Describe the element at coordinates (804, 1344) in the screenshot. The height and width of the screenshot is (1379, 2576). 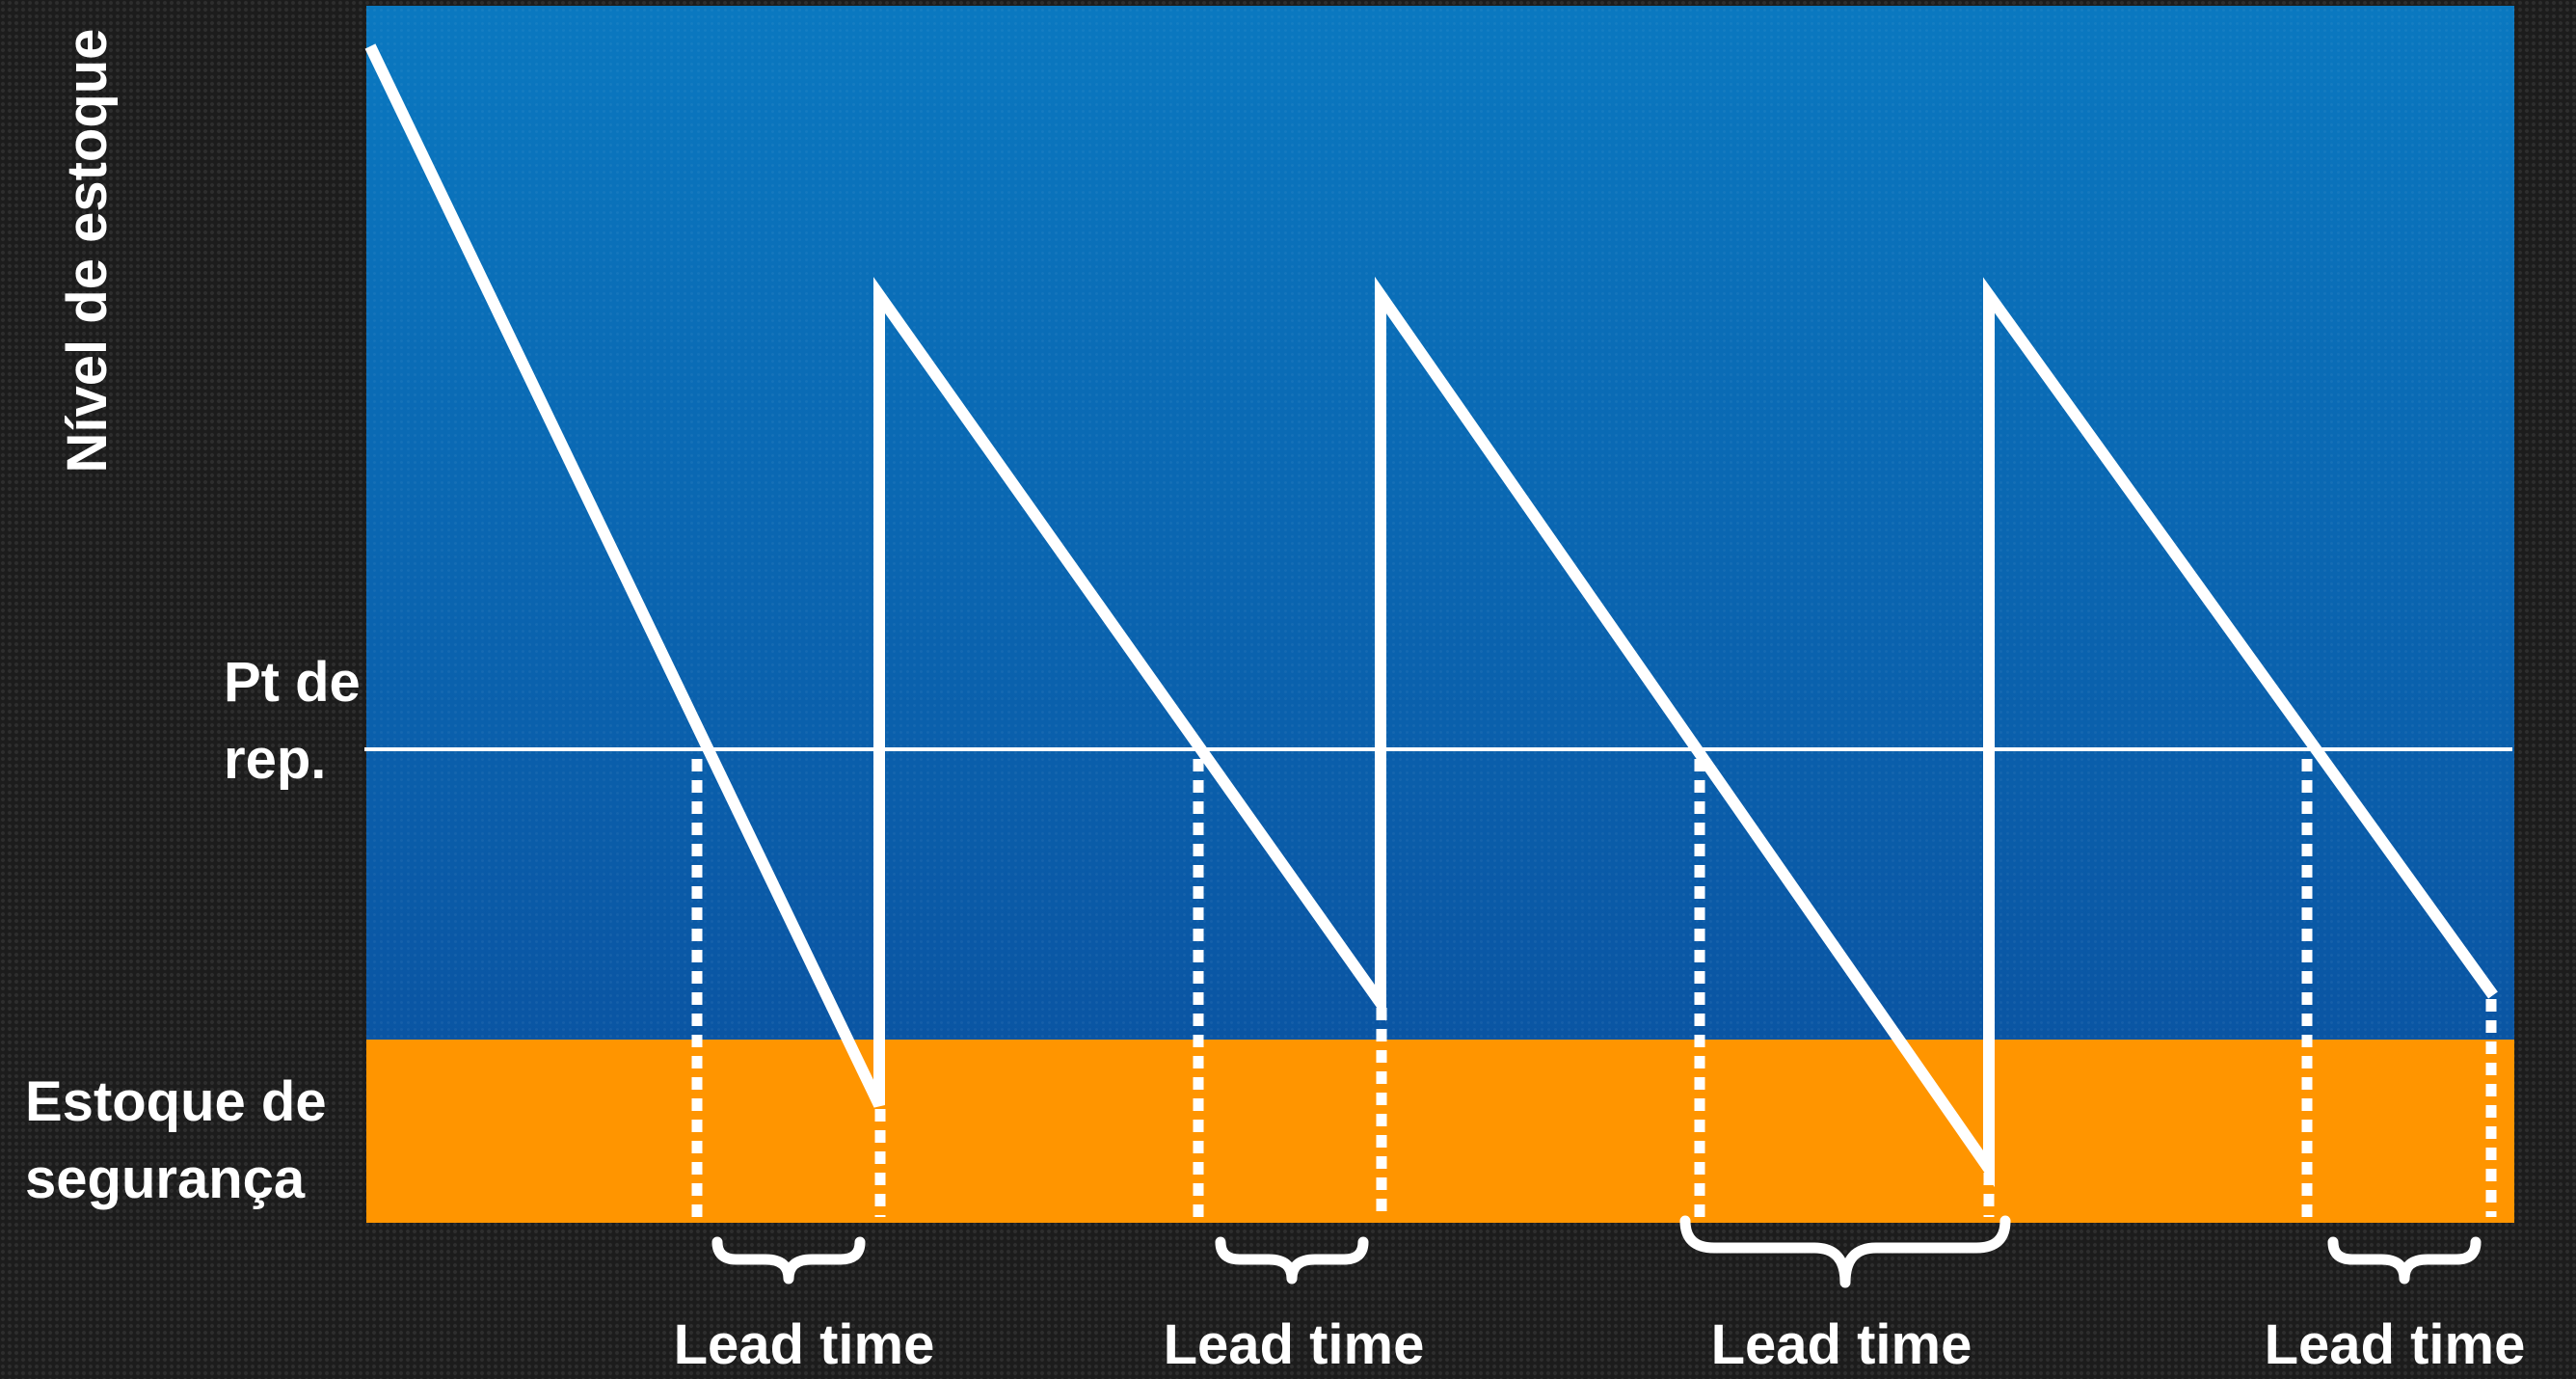
I see `lead-time-label-1: Lead time` at that location.